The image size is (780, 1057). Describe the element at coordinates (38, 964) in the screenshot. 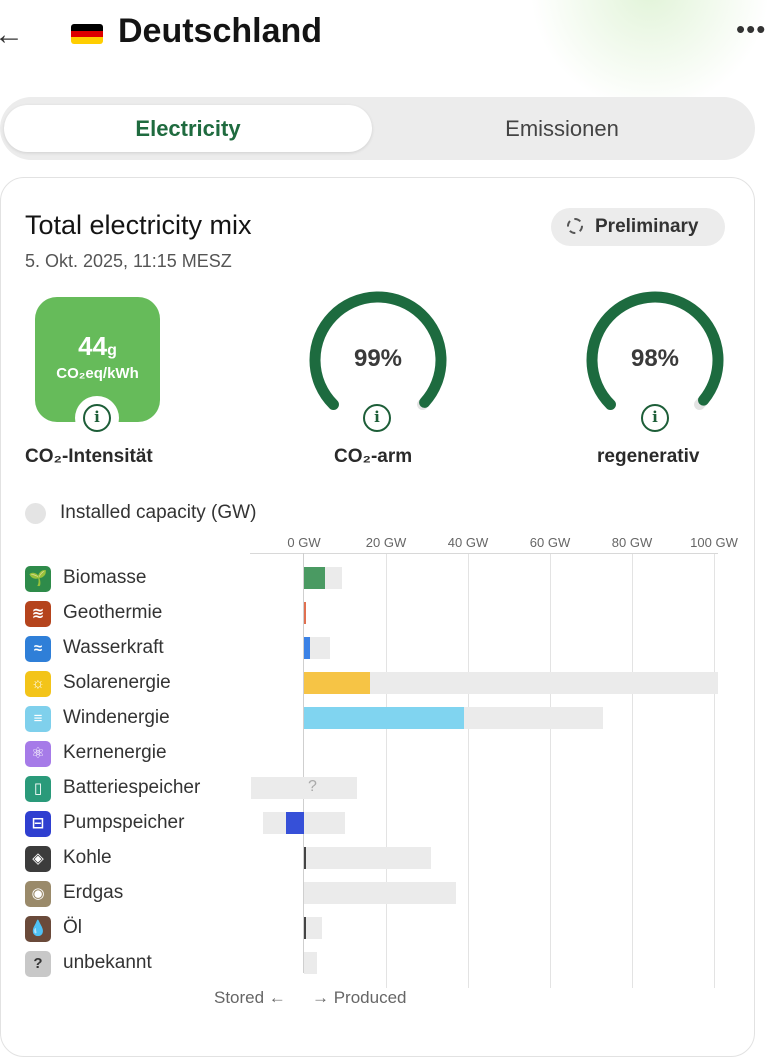

I see `unknown-icon: ?` at that location.